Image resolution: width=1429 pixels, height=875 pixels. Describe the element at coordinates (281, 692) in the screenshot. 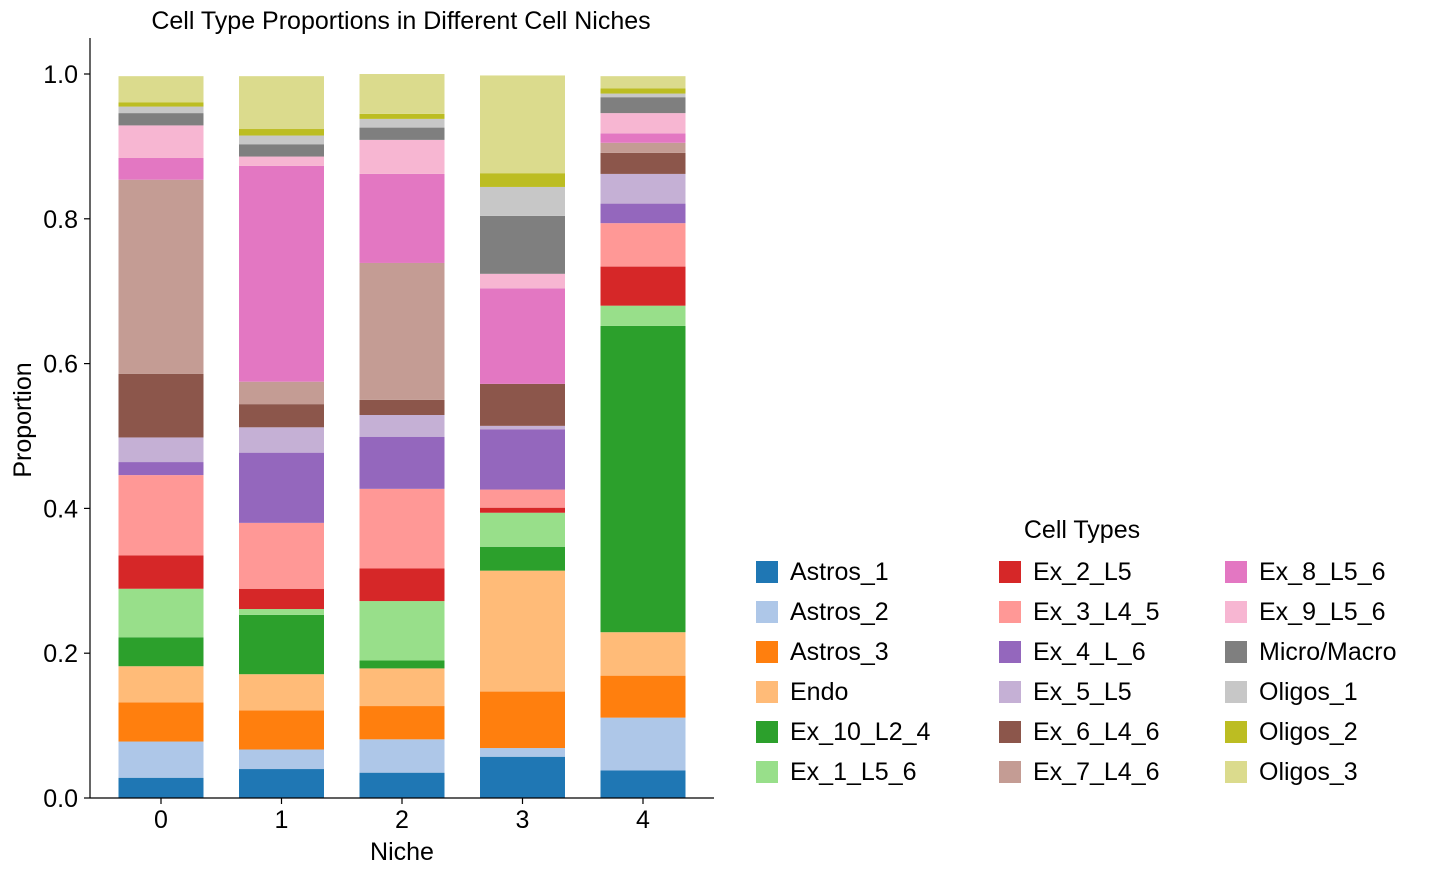

I see `bar-segment-1-endo` at that location.